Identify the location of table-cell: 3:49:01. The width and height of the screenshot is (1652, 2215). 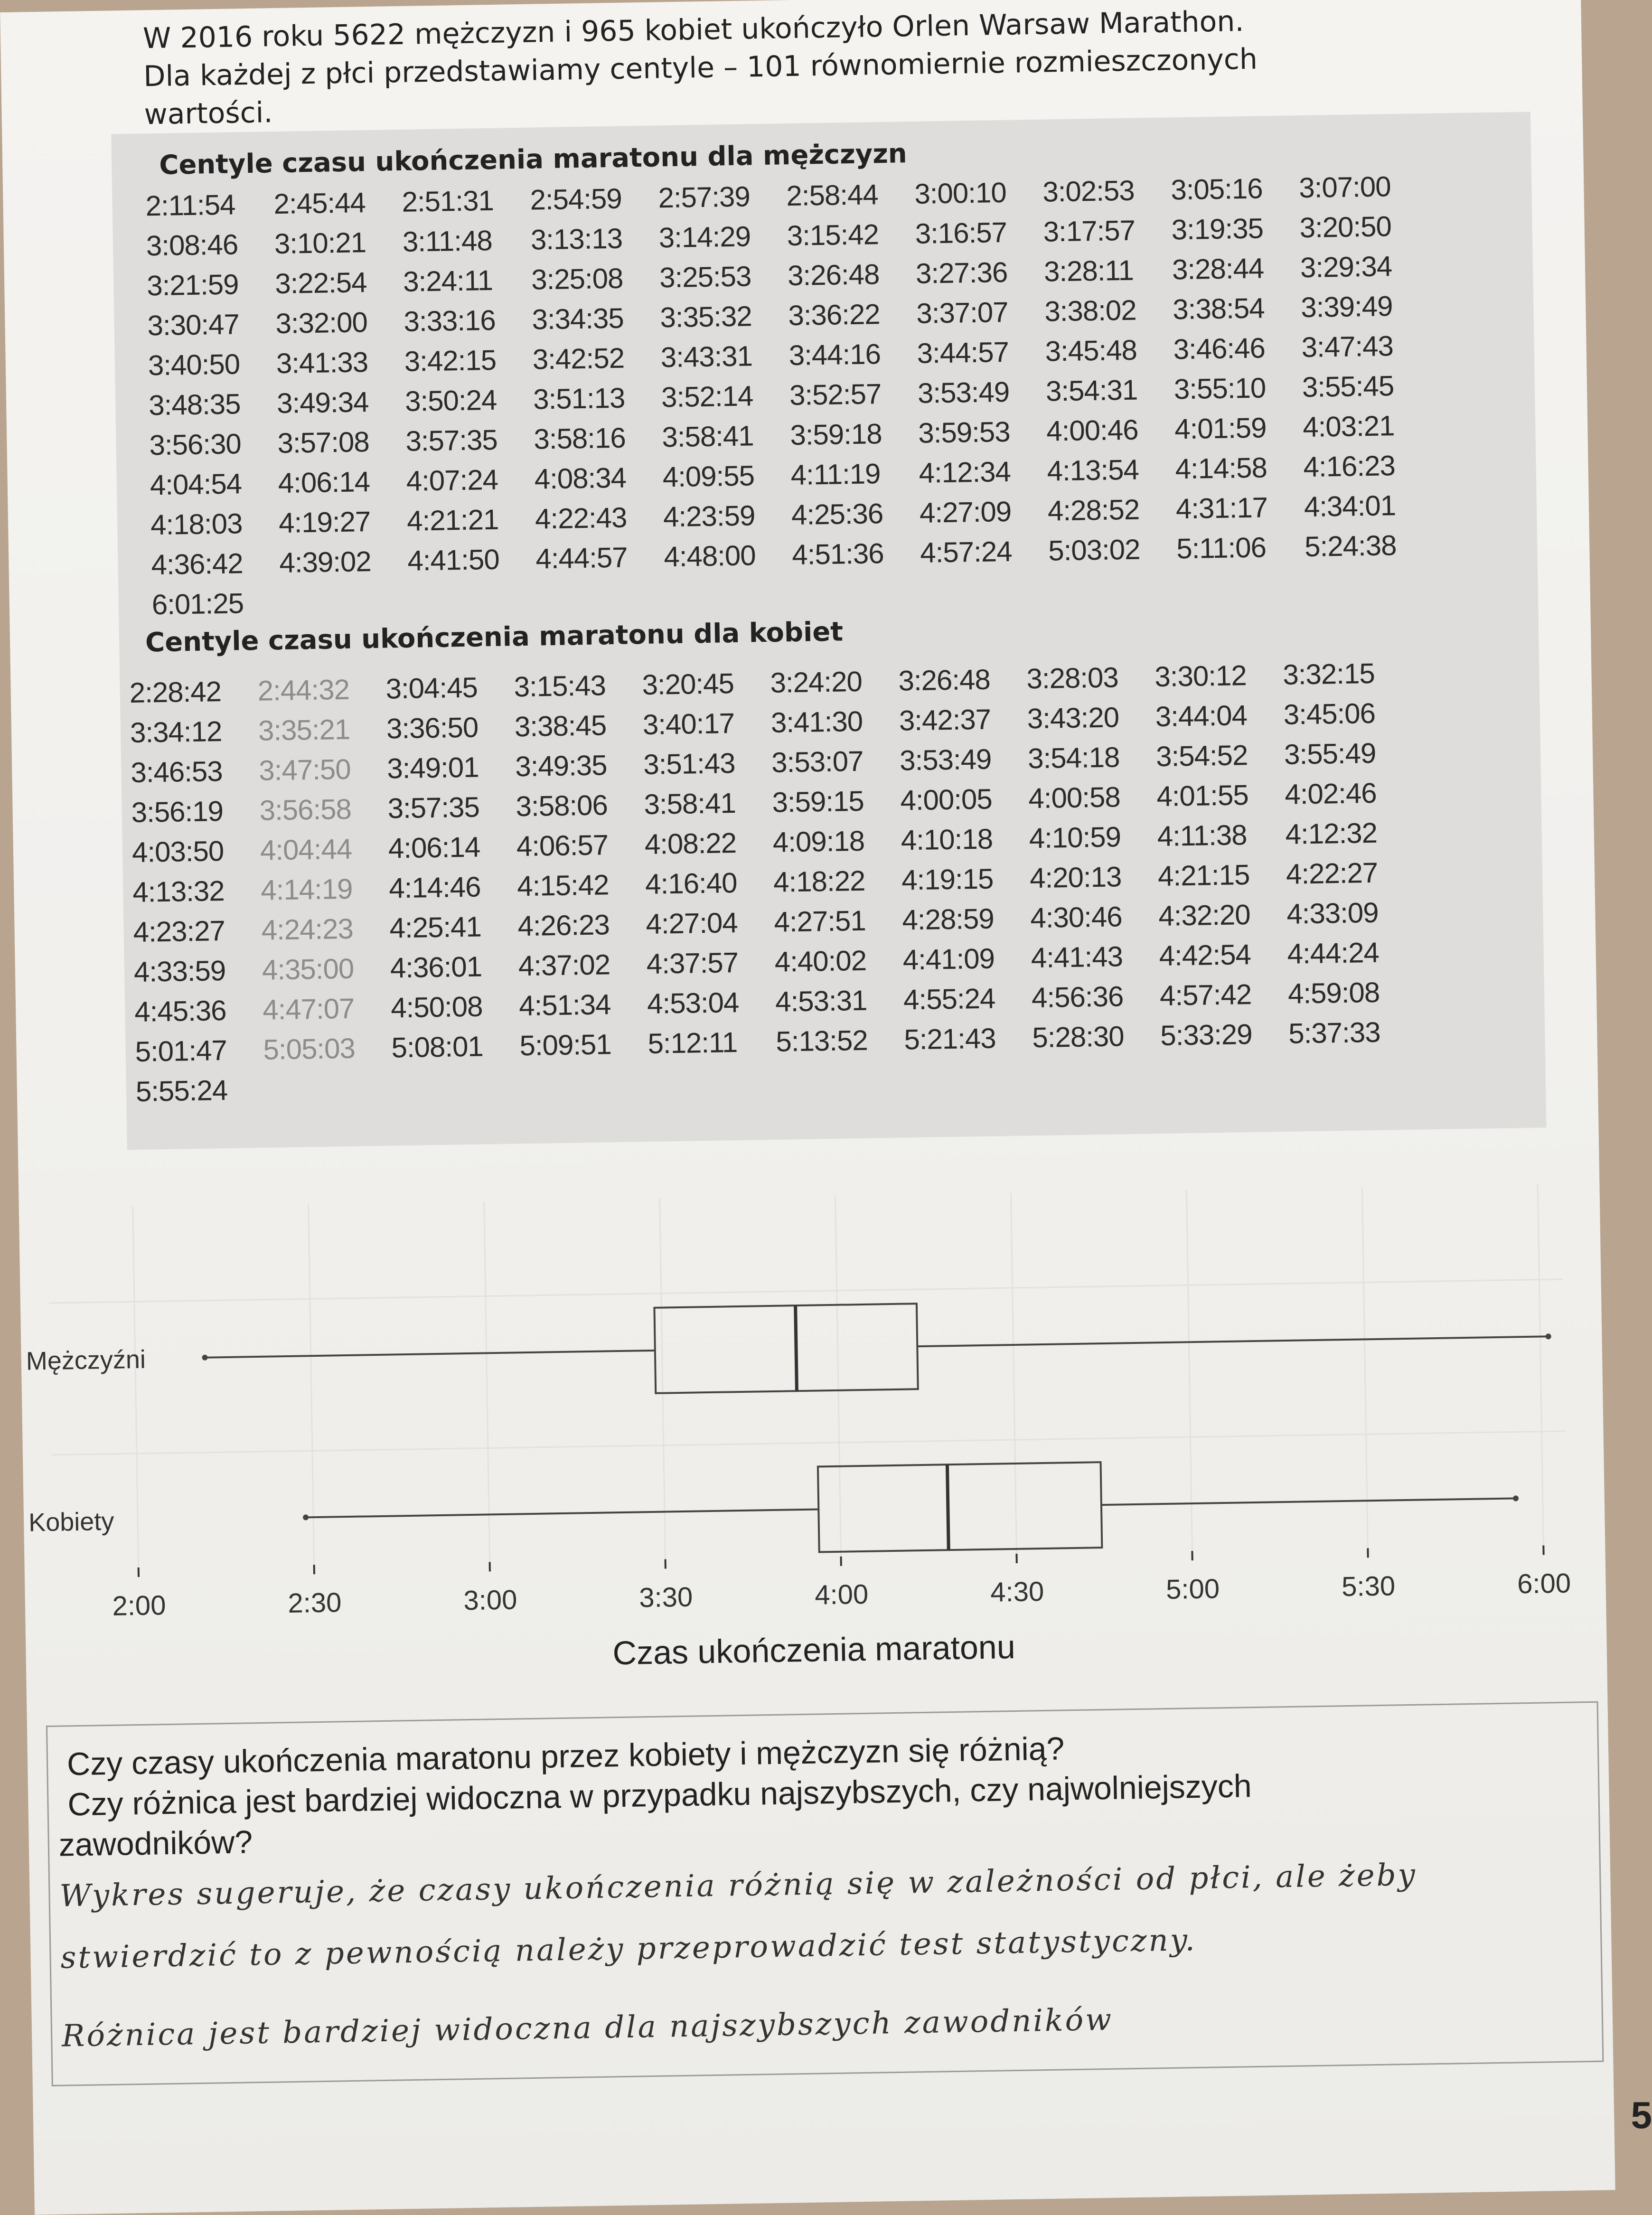
(451, 767).